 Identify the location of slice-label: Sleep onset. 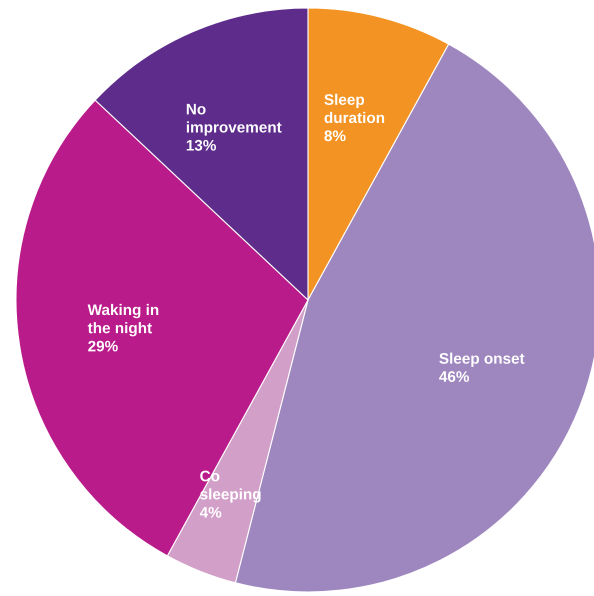
(481, 359).